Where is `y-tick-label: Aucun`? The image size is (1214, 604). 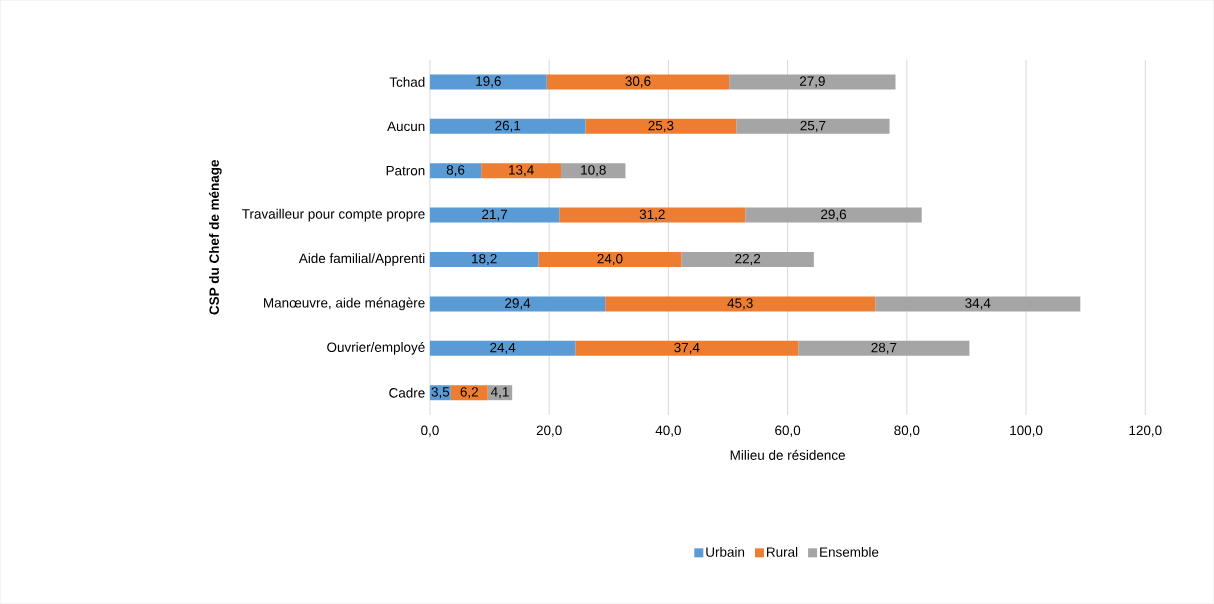
y-tick-label: Aucun is located at coordinates (406, 126).